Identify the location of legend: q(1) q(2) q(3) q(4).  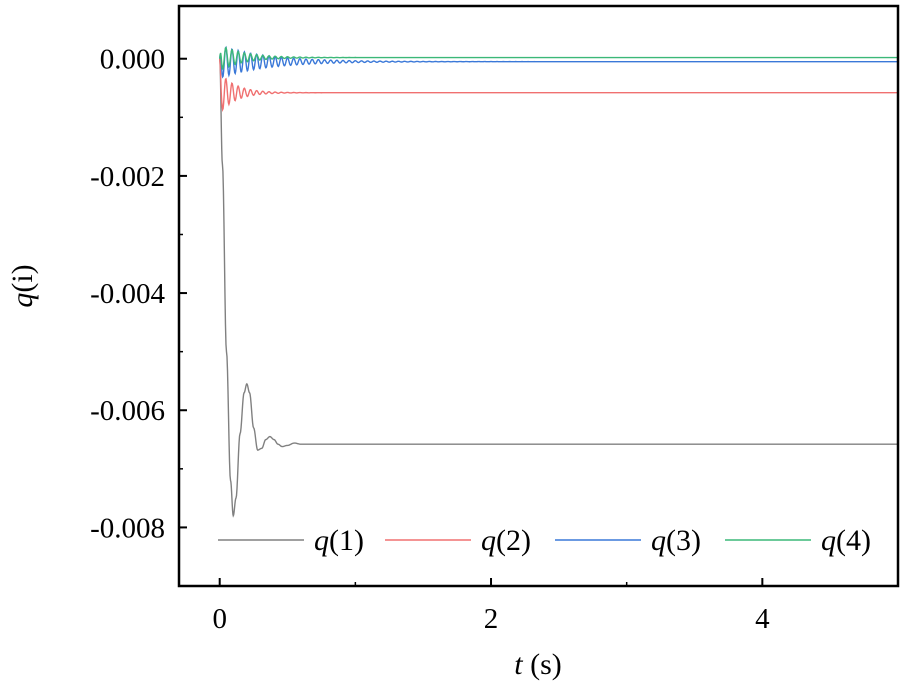
(544, 540).